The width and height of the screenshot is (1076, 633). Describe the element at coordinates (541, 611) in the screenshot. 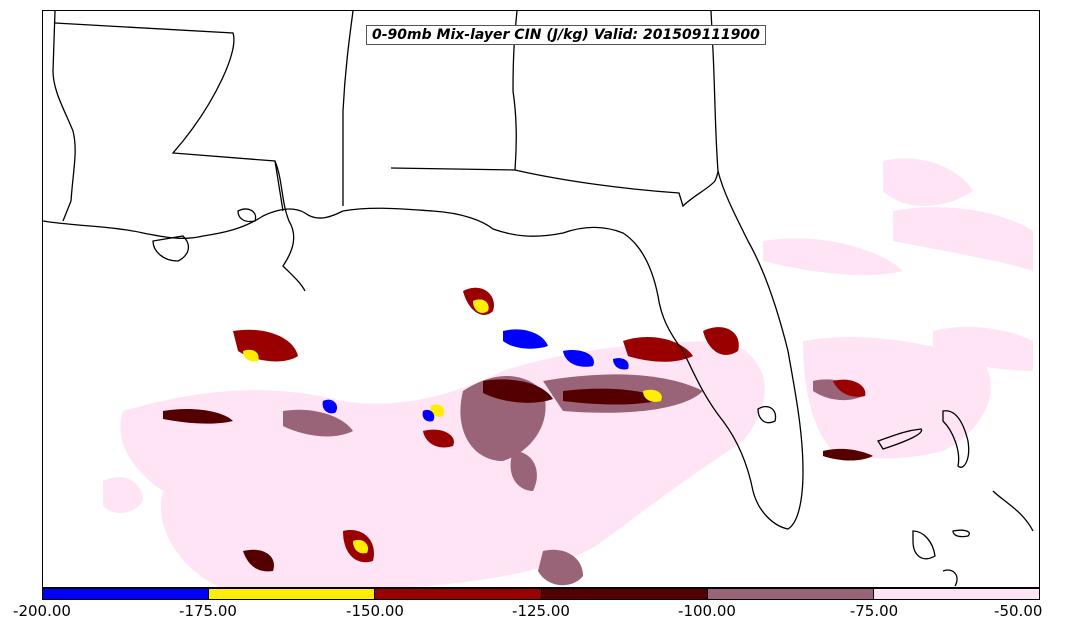

I see `colorbar-tick-label: -125.00` at that location.